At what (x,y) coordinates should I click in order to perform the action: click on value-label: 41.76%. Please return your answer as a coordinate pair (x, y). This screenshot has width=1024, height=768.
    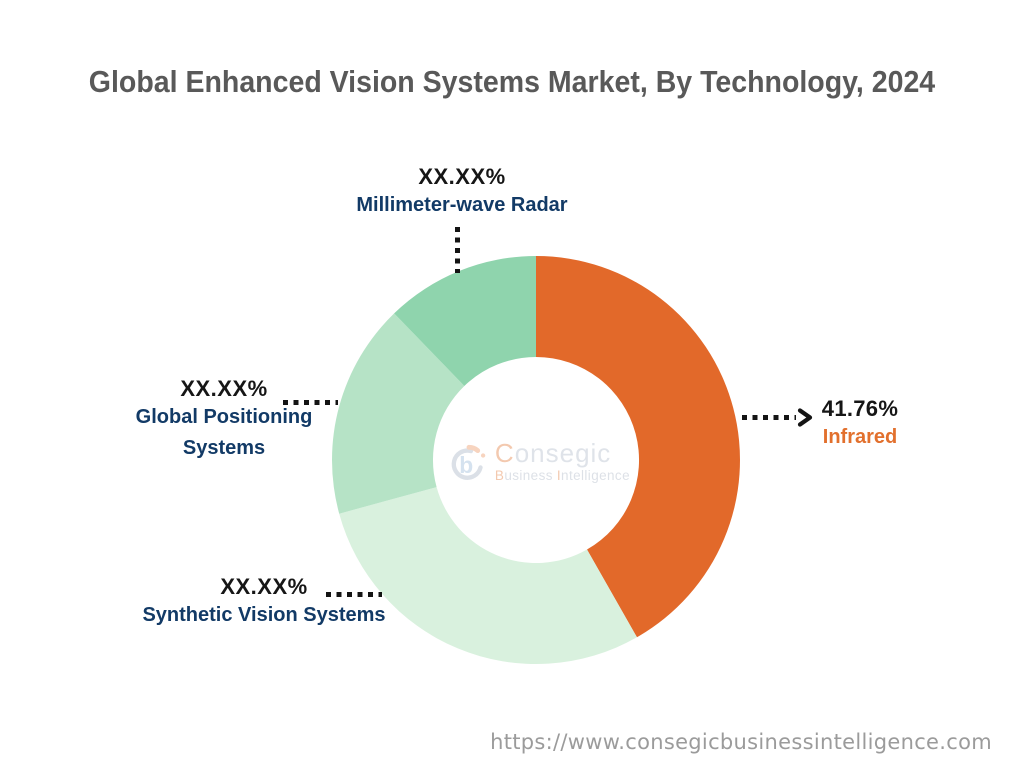
    Looking at the image, I should click on (860, 408).